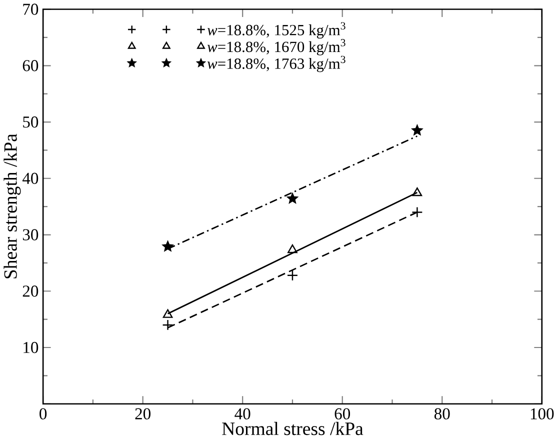 The height and width of the screenshot is (439, 558). Describe the element at coordinates (242, 414) in the screenshot. I see `x-tick-label: 40` at that location.